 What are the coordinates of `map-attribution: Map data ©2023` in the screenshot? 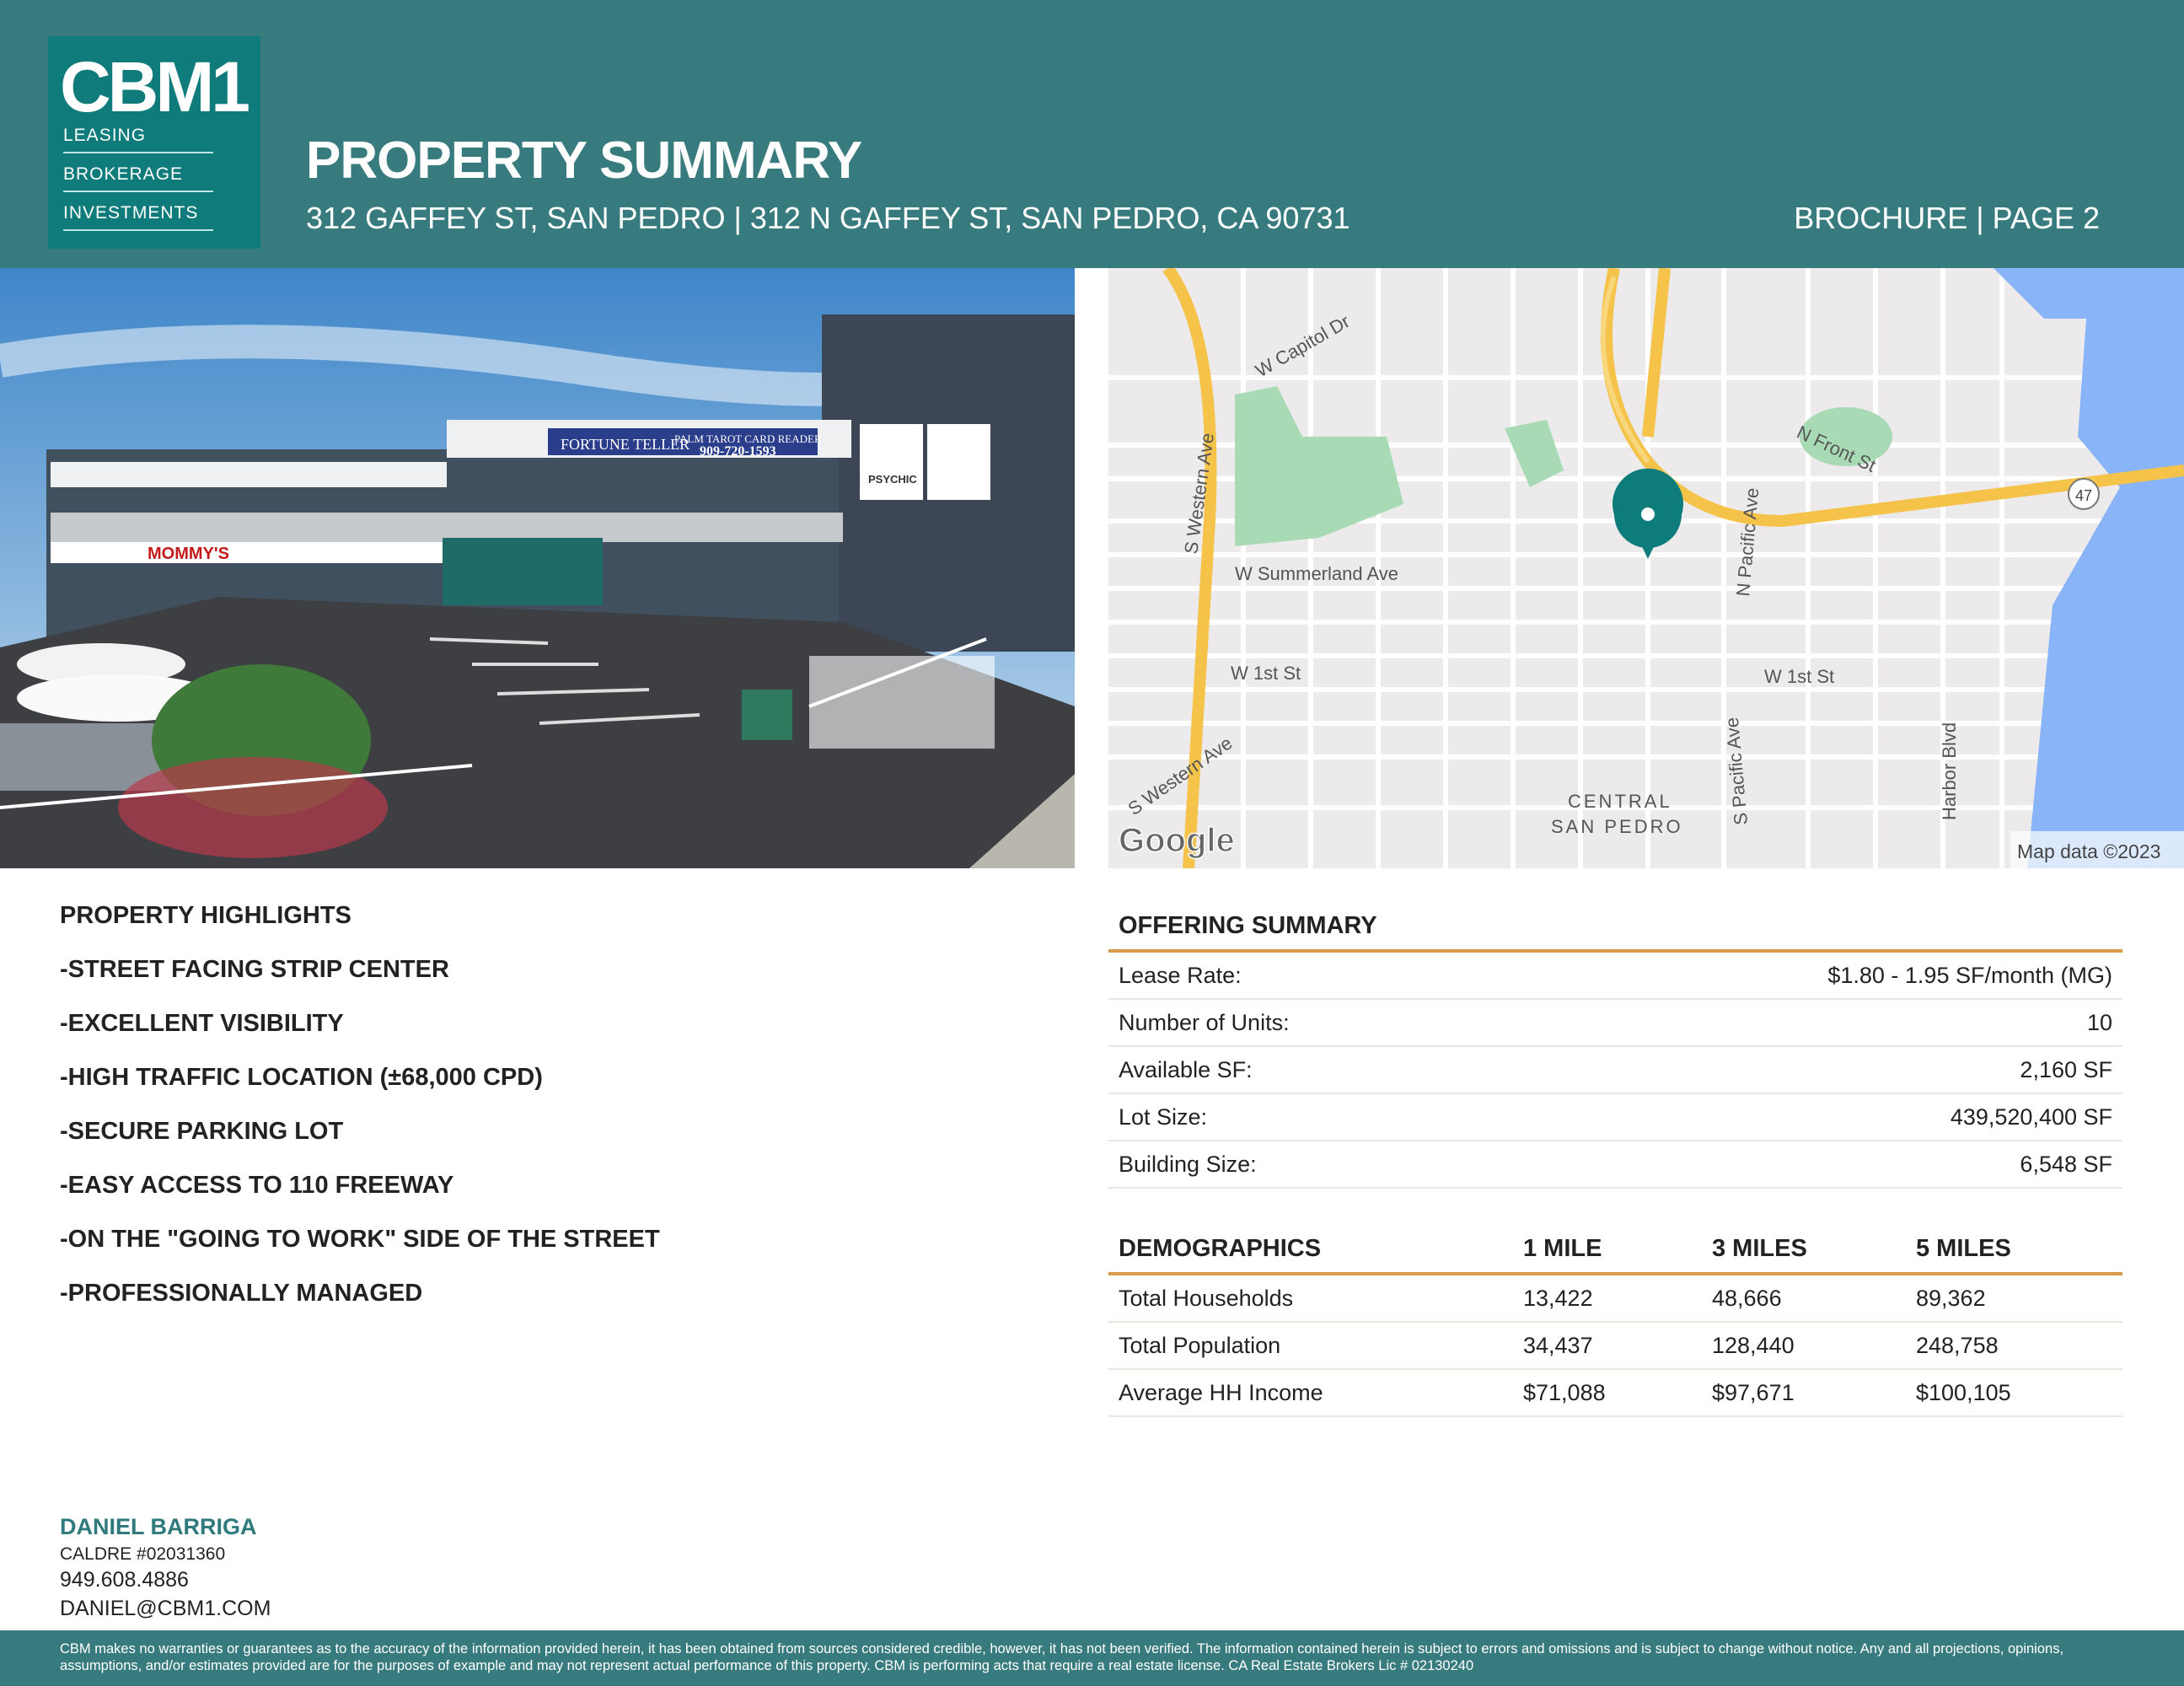 It's located at (2089, 851).